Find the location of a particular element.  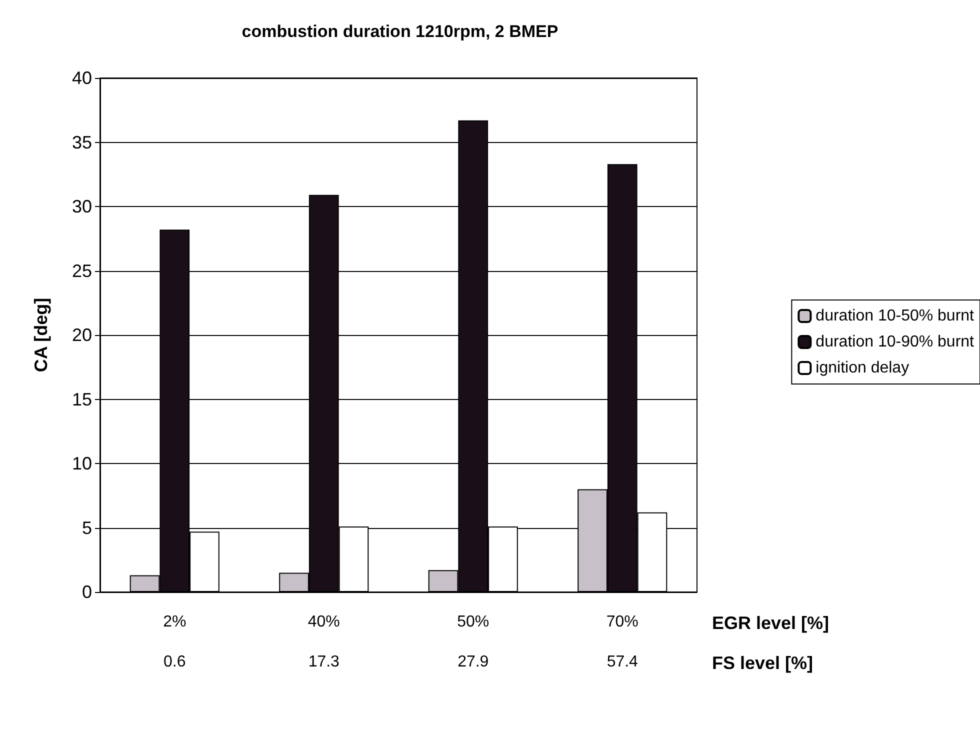

x-axis-title: EGR level [%] is located at coordinates (771, 623).